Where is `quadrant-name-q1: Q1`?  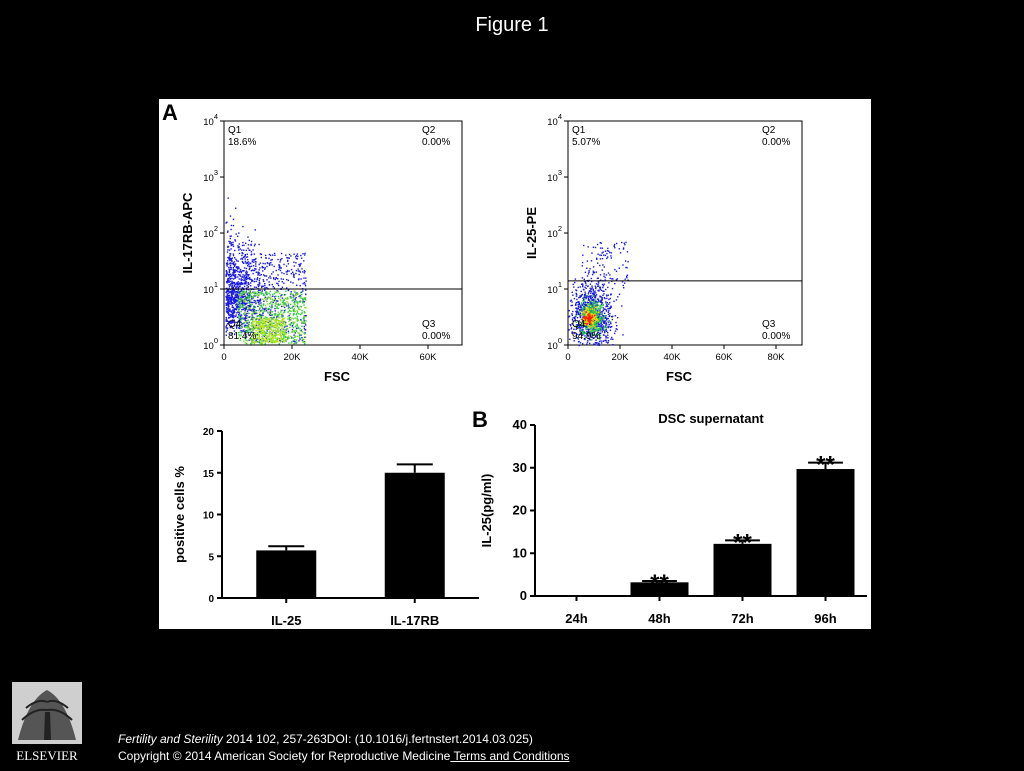
quadrant-name-q1: Q1 is located at coordinates (235, 130).